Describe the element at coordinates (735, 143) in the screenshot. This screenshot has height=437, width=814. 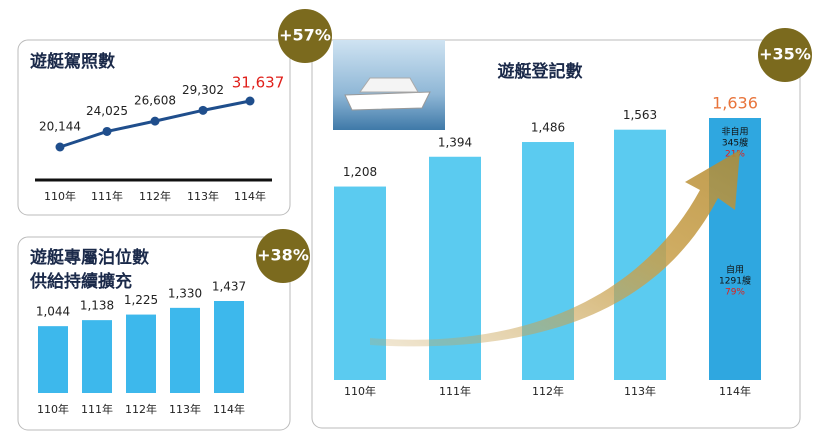
I see `breakdown-count: 345艘` at that location.